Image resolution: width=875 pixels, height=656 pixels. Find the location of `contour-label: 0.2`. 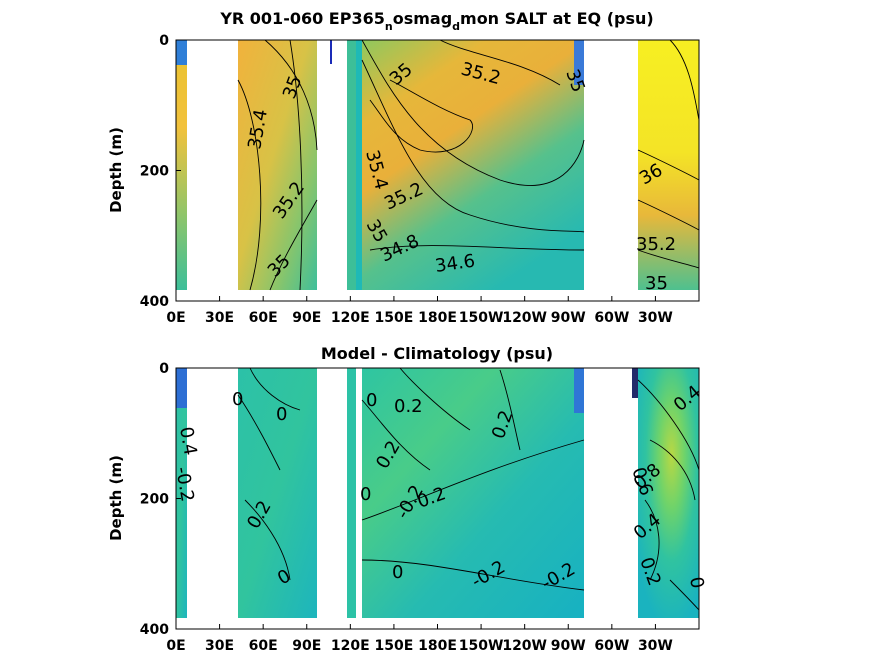

contour-label: 0.2 is located at coordinates (408, 406).